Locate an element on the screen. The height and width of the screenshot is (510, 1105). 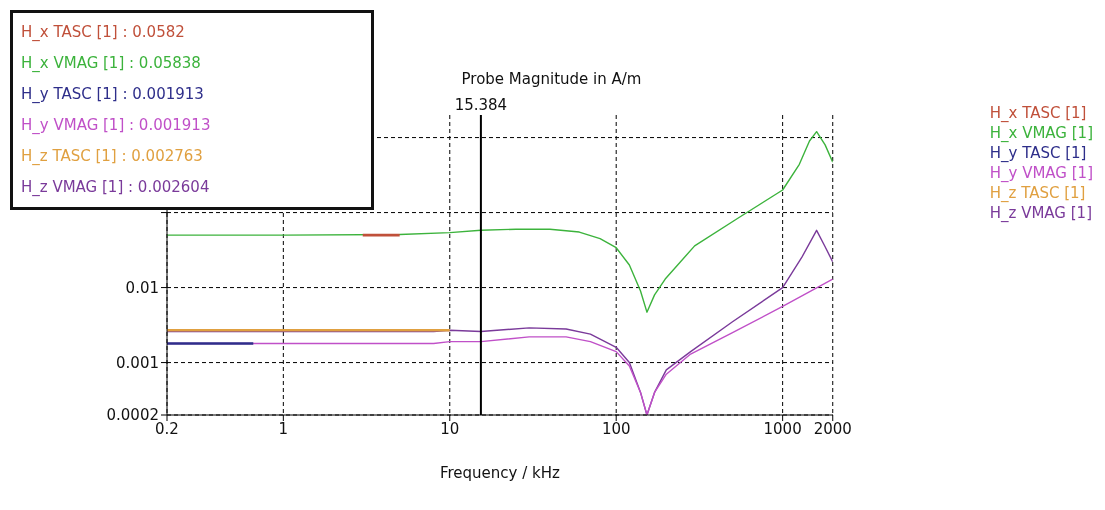
y-tick-label: 0.001 is located at coordinates (137, 362).